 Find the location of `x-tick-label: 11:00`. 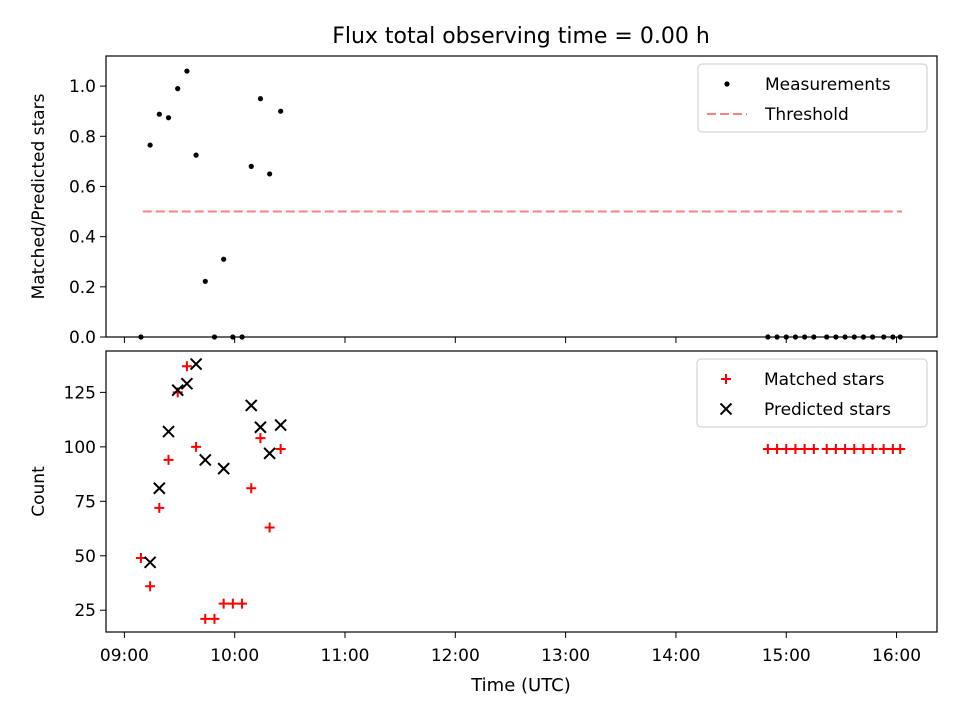

x-tick-label: 11:00 is located at coordinates (345, 656).